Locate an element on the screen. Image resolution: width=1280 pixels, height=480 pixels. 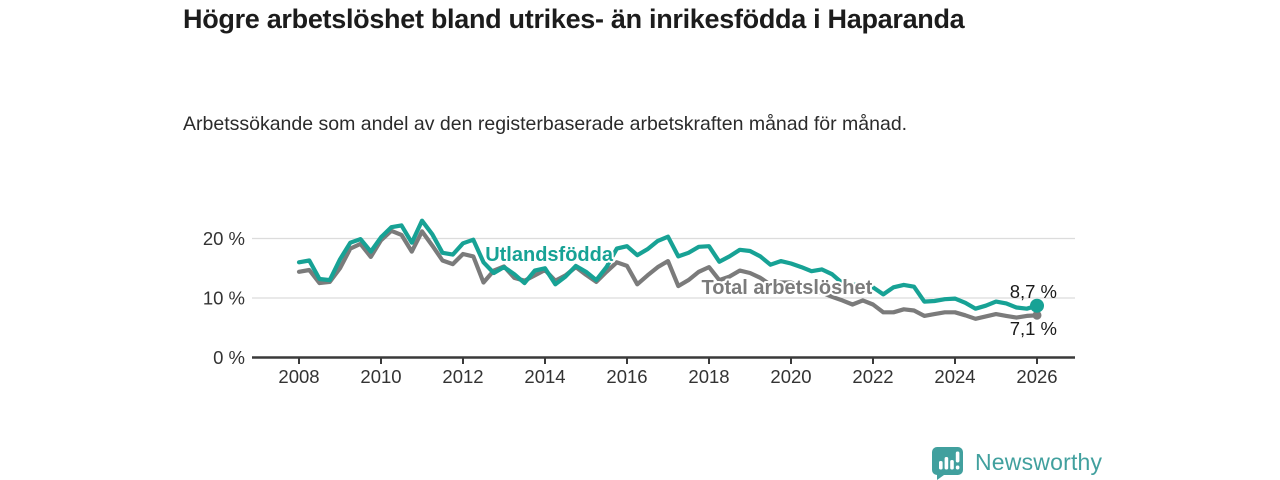
y-tick-label: 0 % is located at coordinates (229, 357).